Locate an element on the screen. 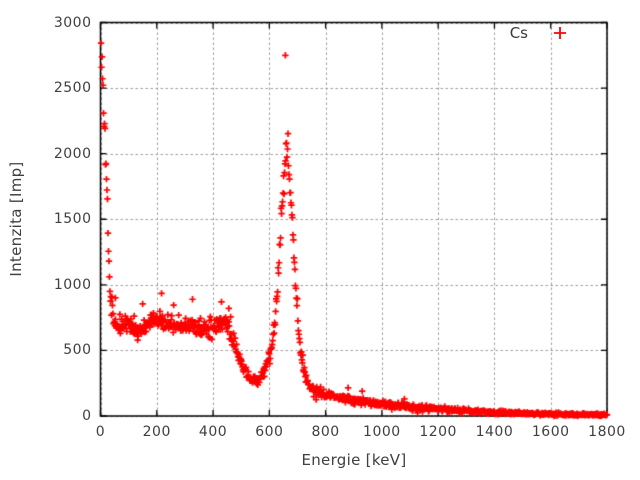 The width and height of the screenshot is (640, 480). y-tick-label: 0 is located at coordinates (87, 416).